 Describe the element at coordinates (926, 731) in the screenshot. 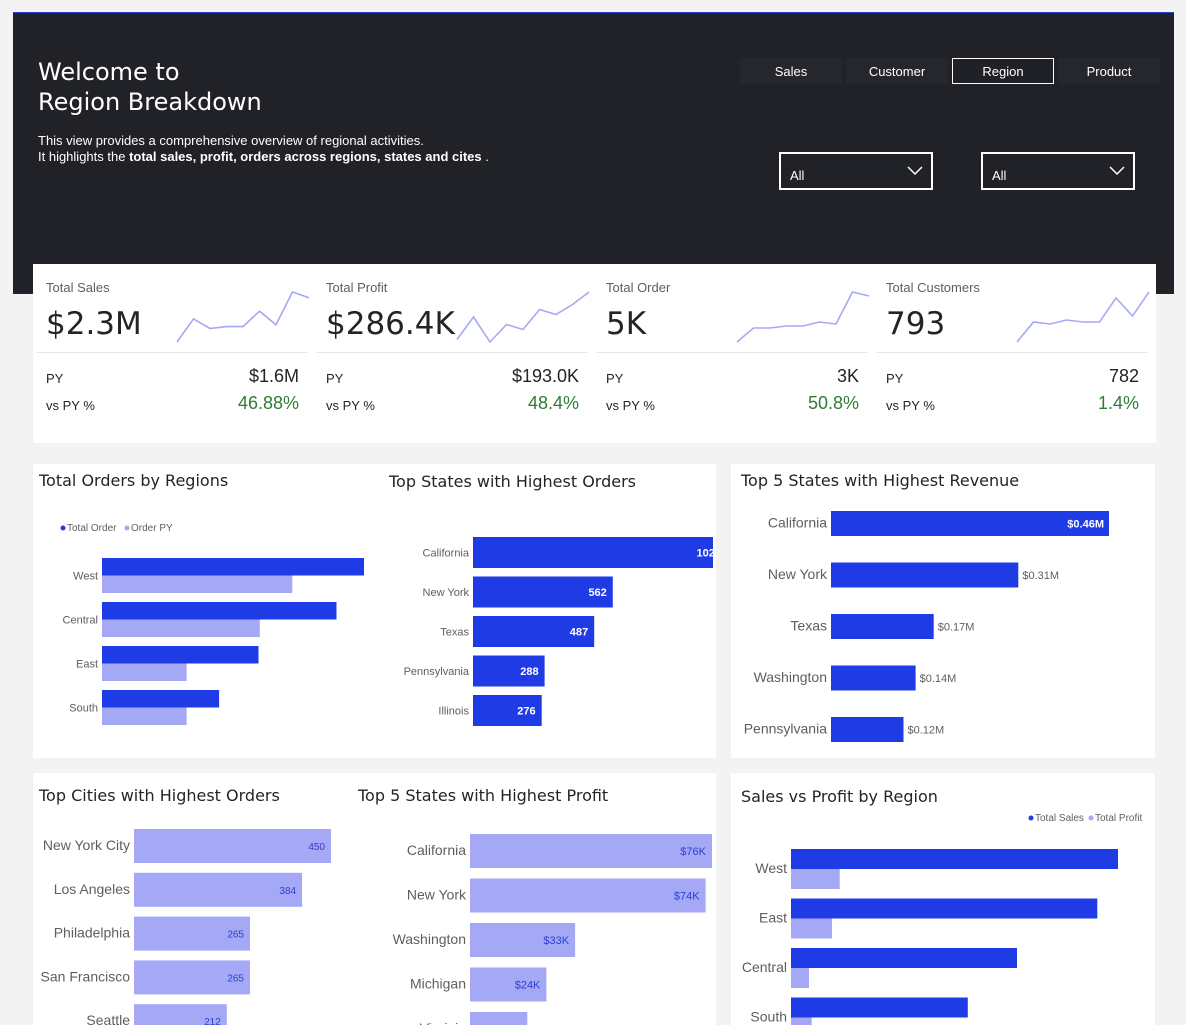

I see `data-label: $0.12M` at that location.